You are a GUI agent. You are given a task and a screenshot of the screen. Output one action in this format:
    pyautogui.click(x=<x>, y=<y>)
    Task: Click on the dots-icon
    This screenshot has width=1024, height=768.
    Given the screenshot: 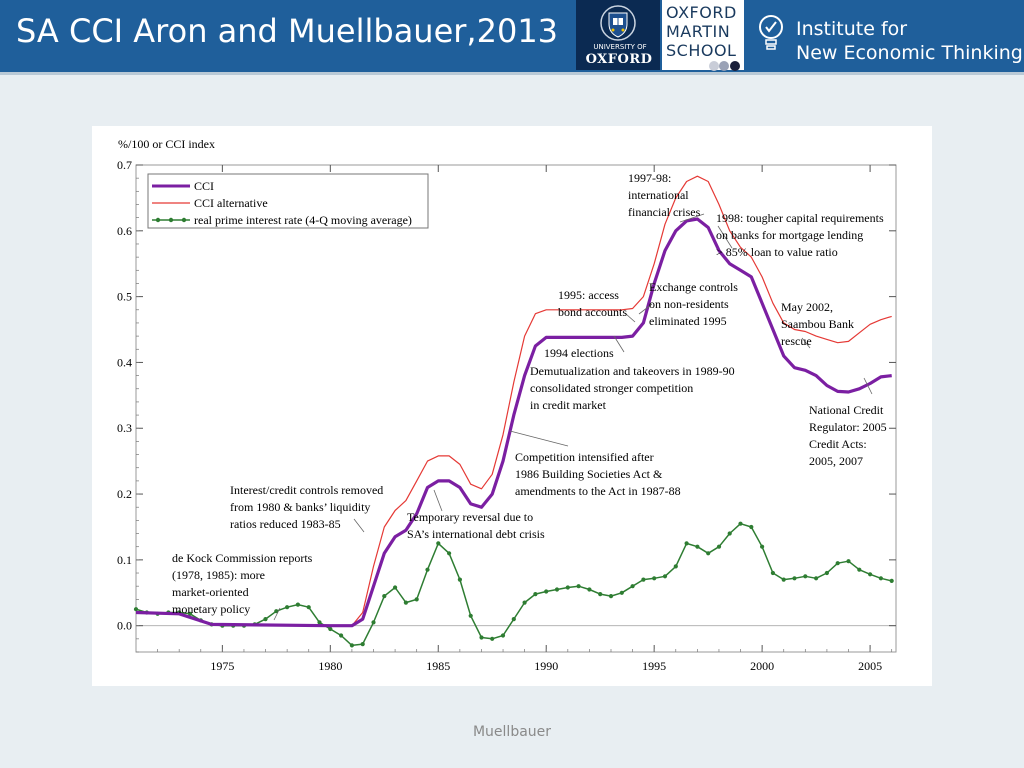 What is the action you would take?
    pyautogui.click(x=724, y=66)
    